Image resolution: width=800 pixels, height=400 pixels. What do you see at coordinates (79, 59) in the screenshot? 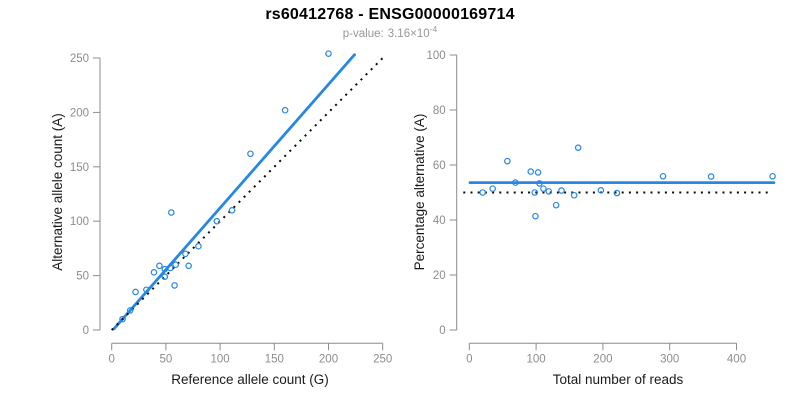
I see `y-tick-label: 250` at bounding box center [79, 59].